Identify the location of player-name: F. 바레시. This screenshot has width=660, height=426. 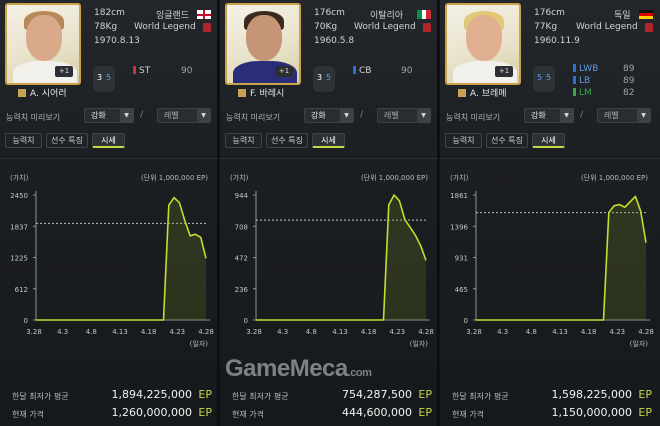
(261, 92).